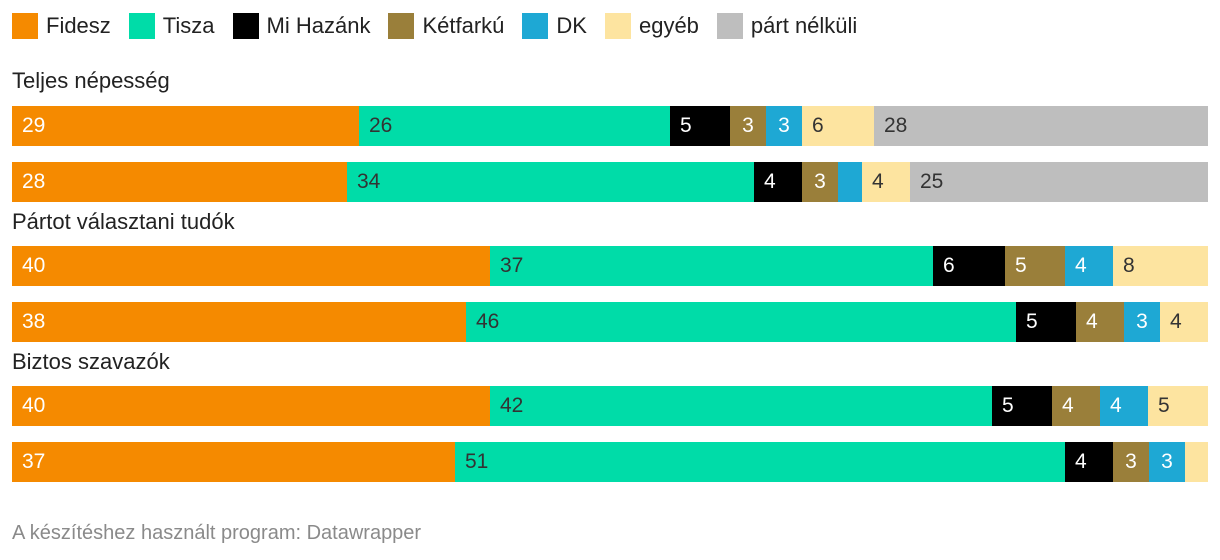 Image resolution: width=1220 pixels, height=560 pixels. I want to click on bar-segment: 51, so click(760, 462).